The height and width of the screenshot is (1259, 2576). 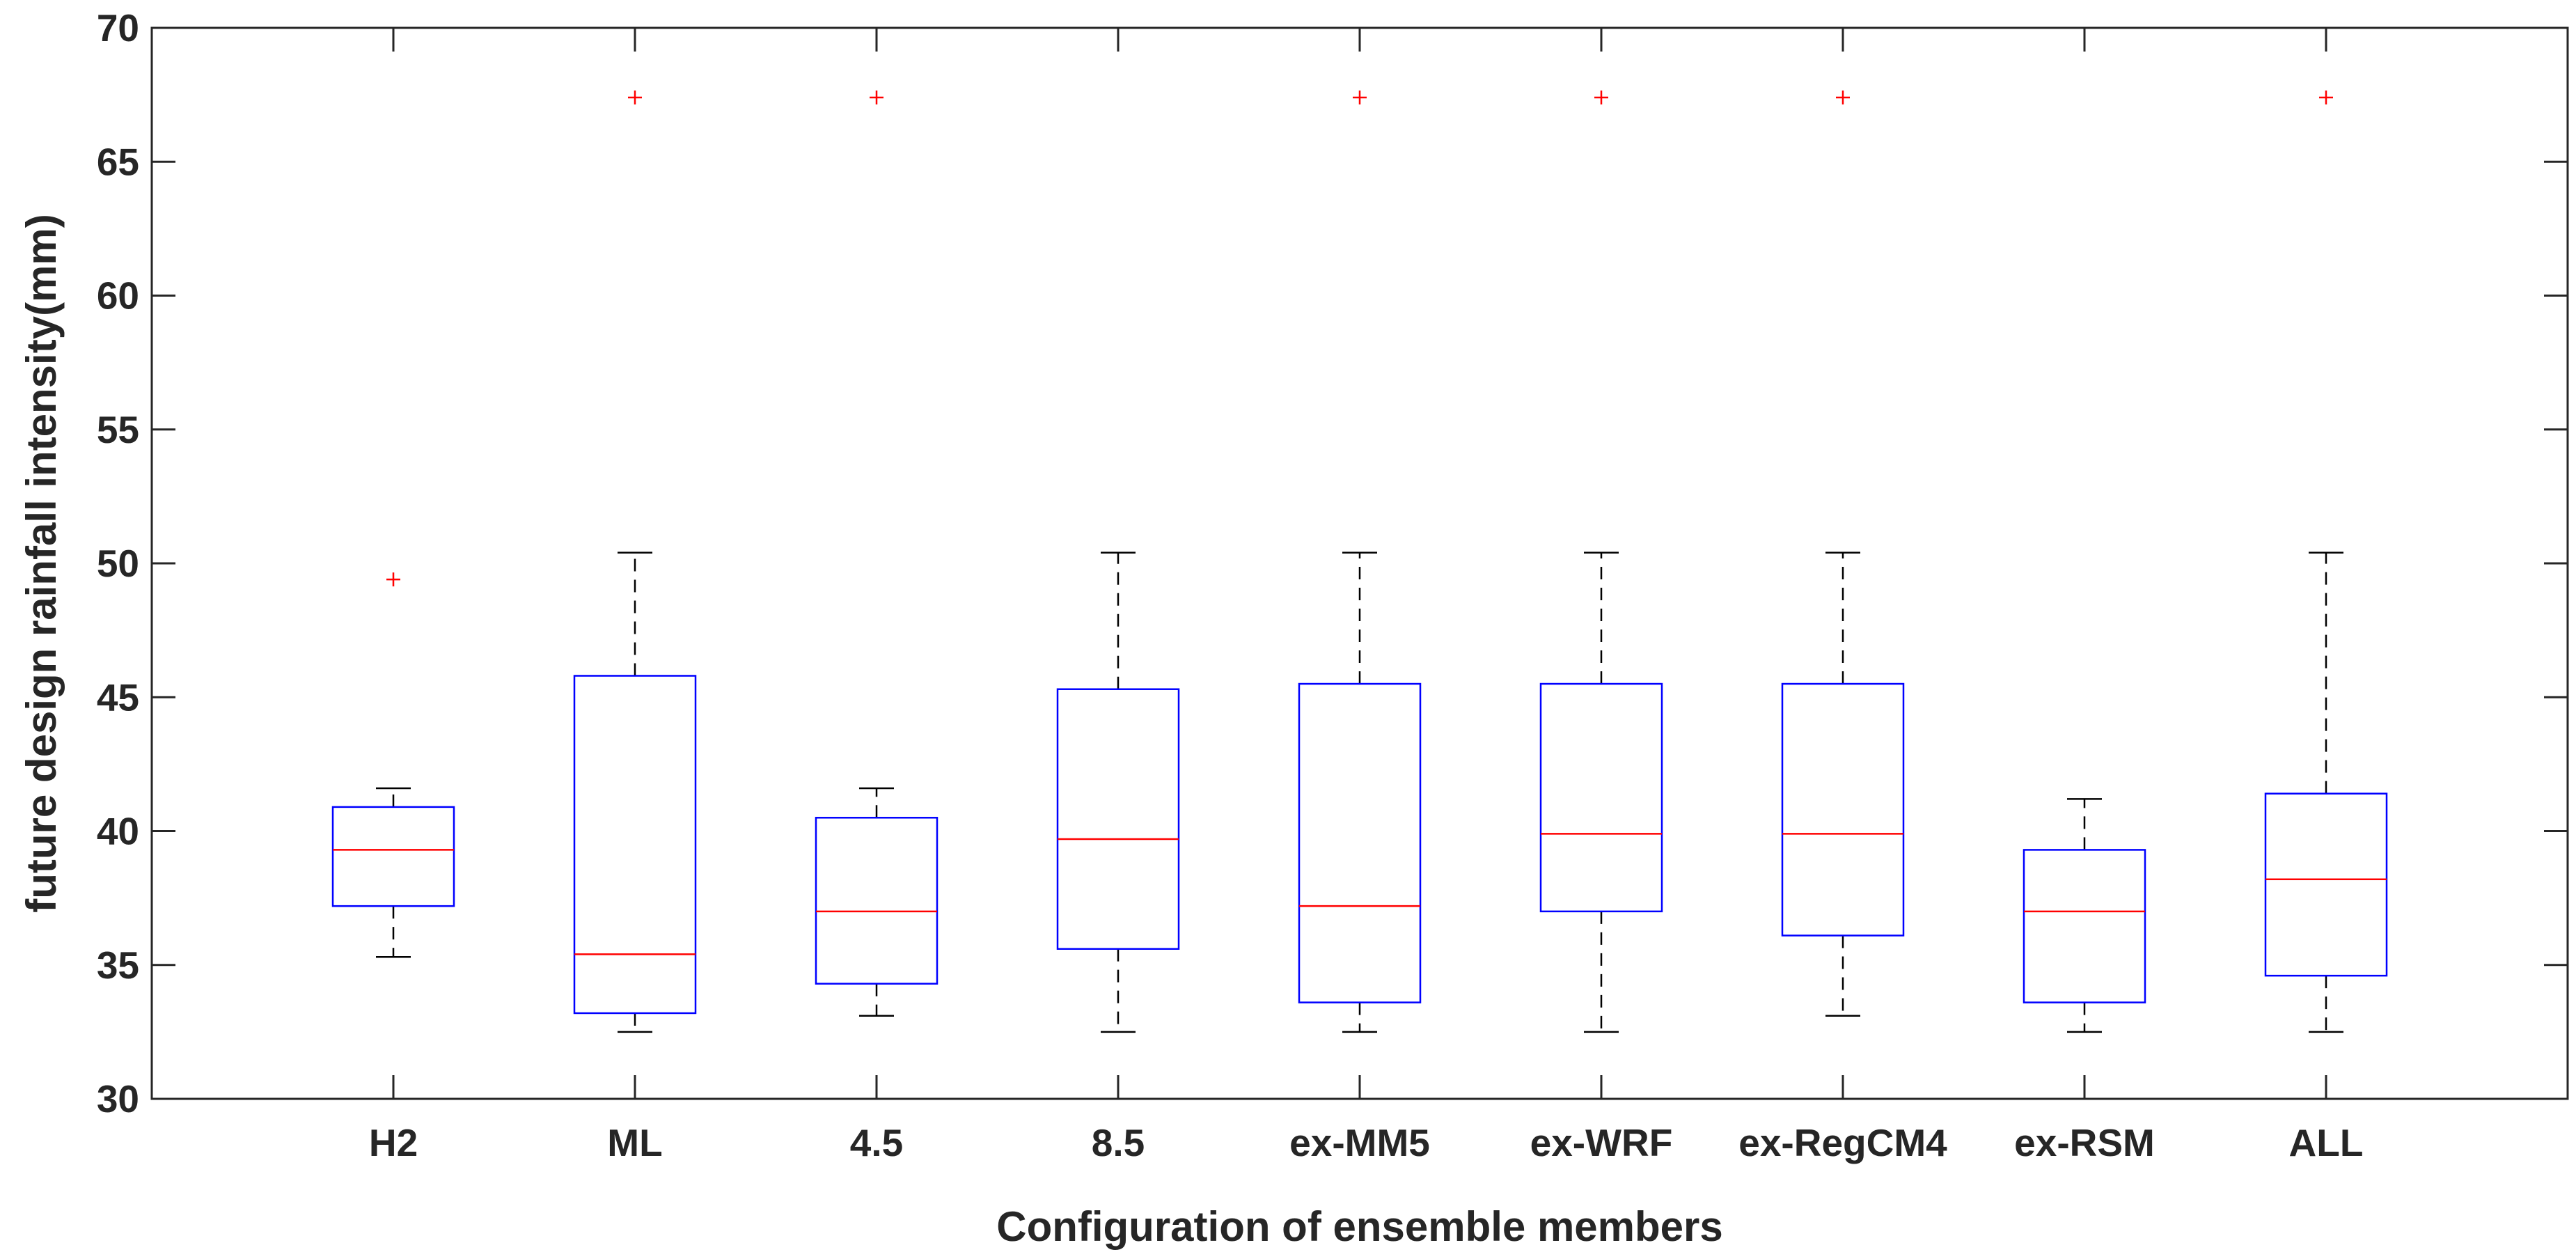 What do you see at coordinates (118, 296) in the screenshot?
I see `y-tick-label: 60` at bounding box center [118, 296].